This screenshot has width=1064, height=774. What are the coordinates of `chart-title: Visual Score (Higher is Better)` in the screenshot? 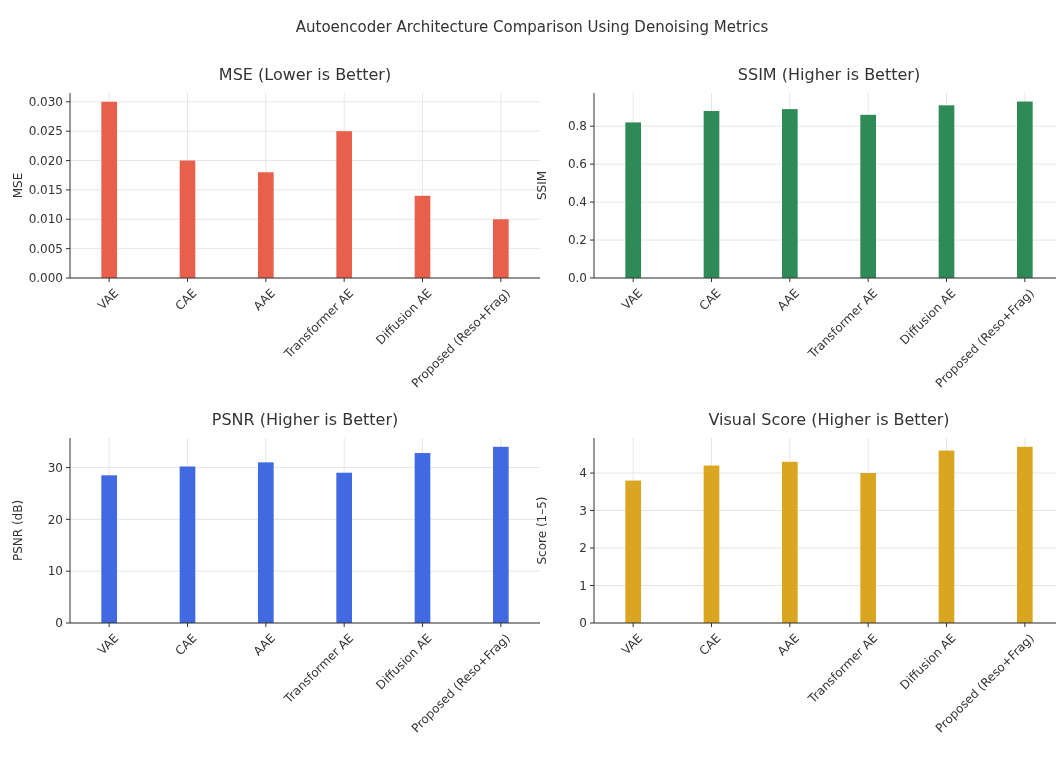 It's located at (829, 419).